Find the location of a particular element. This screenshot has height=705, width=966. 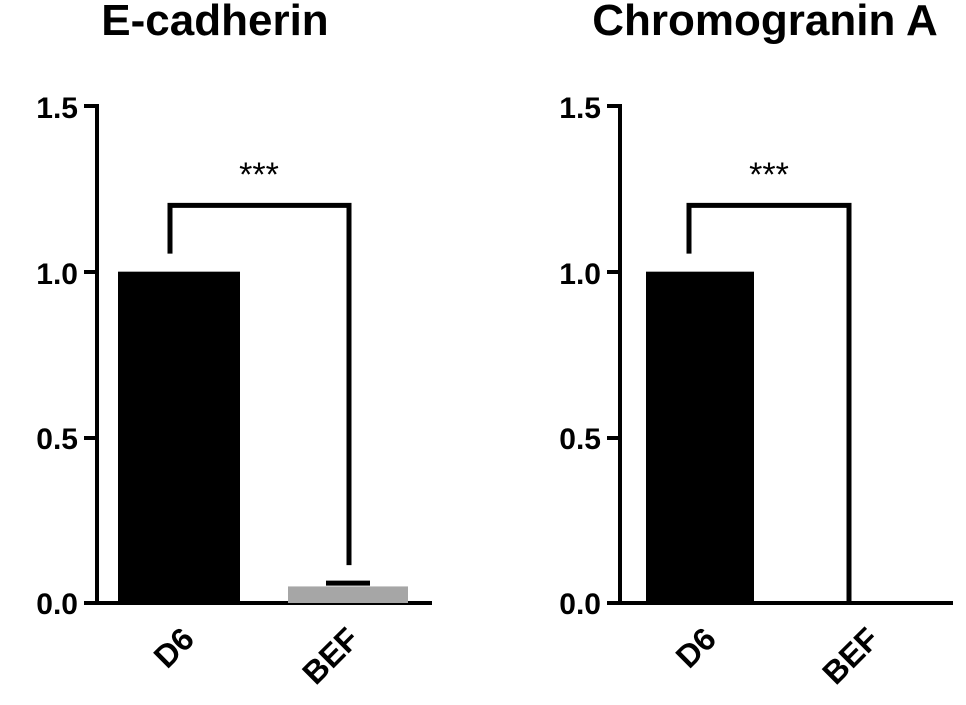

chart-title: Chromogranin A is located at coordinates (764, 22).